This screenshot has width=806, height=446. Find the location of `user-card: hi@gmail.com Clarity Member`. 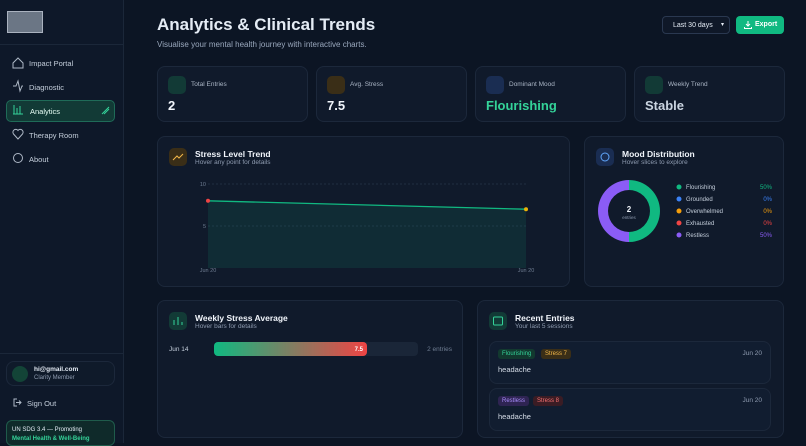

user-card: hi@gmail.com Clarity Member is located at coordinates (60, 373).